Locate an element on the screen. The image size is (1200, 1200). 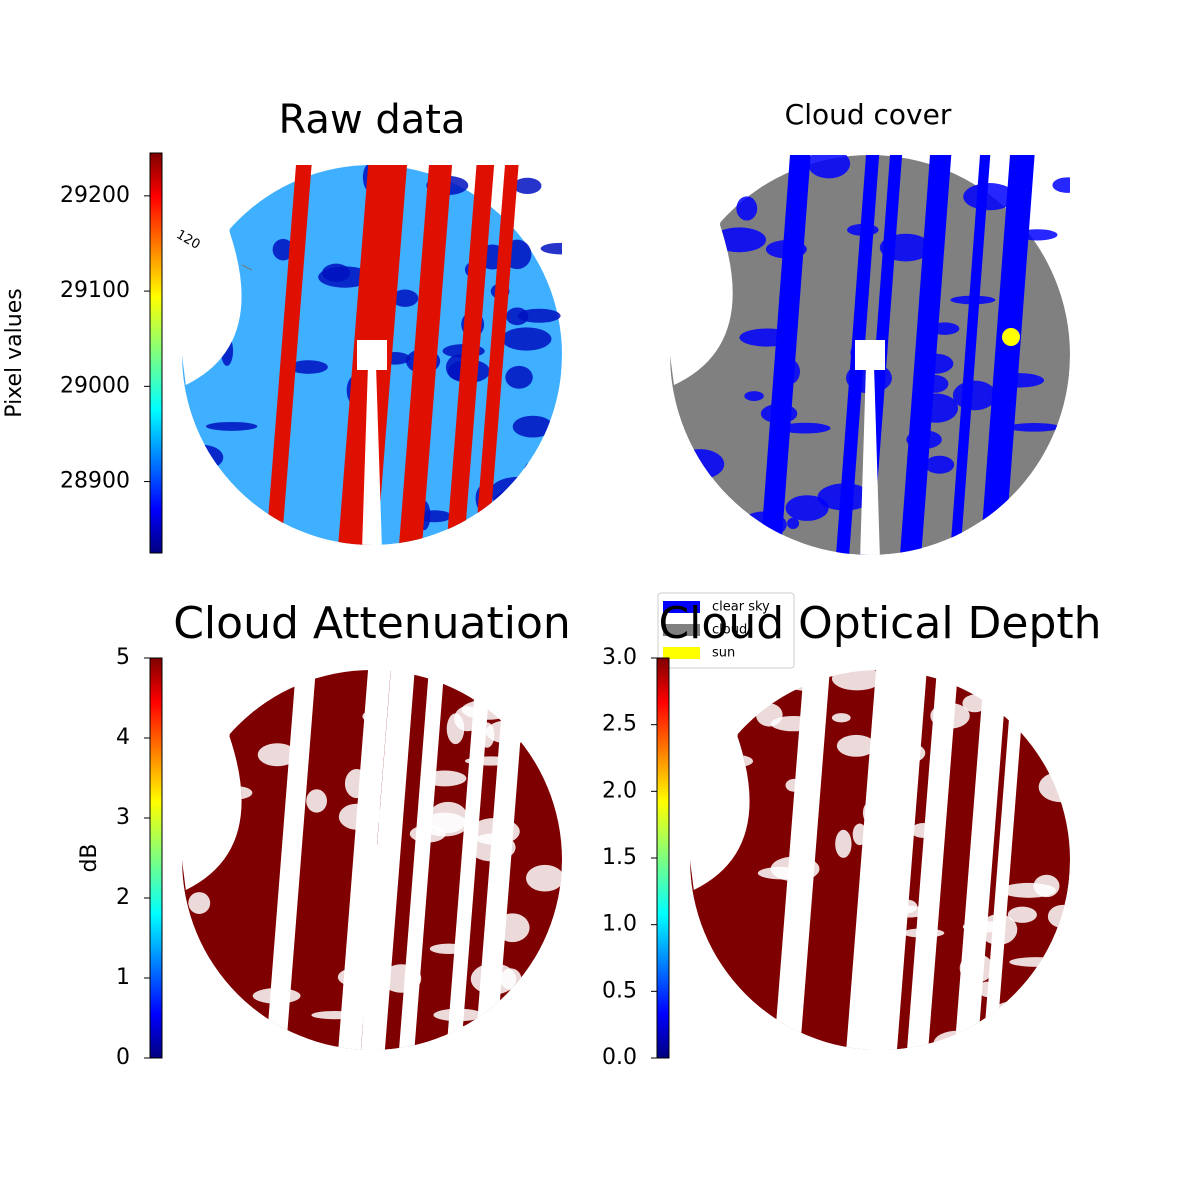
panel-title: Cloud Attenuation is located at coordinates (372, 623).